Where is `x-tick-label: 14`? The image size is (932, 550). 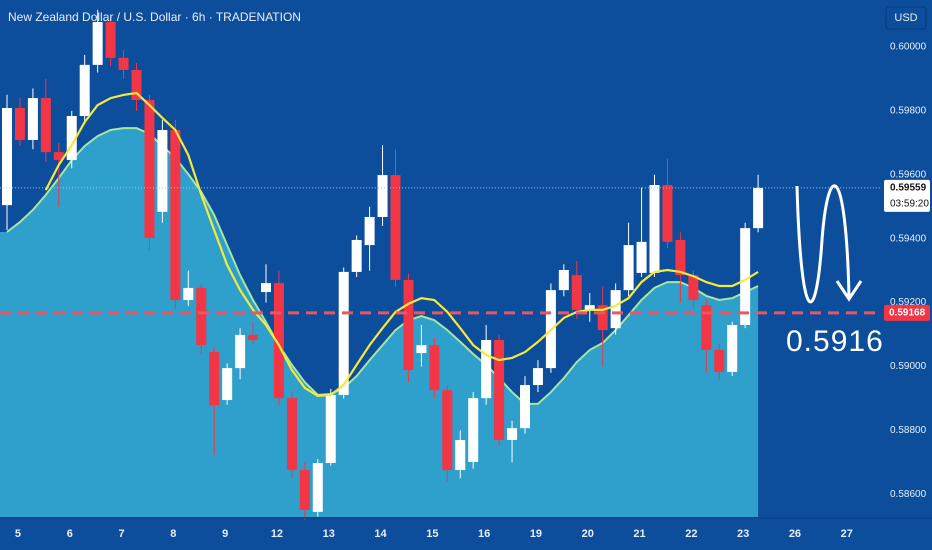 x-tick-label: 14 is located at coordinates (380, 534).